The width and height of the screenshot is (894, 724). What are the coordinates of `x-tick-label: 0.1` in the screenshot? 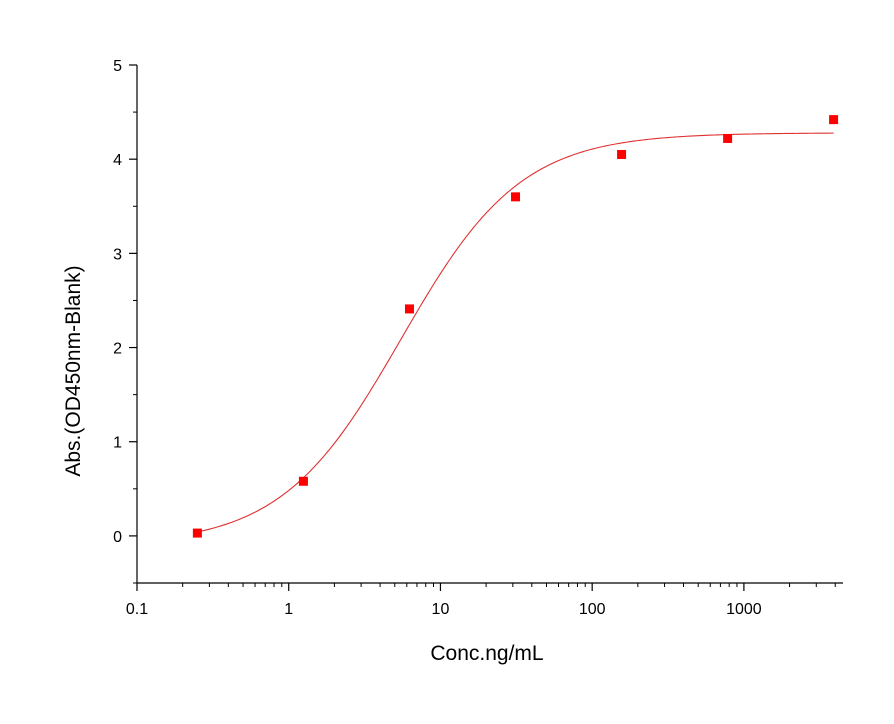 It's located at (137, 609).